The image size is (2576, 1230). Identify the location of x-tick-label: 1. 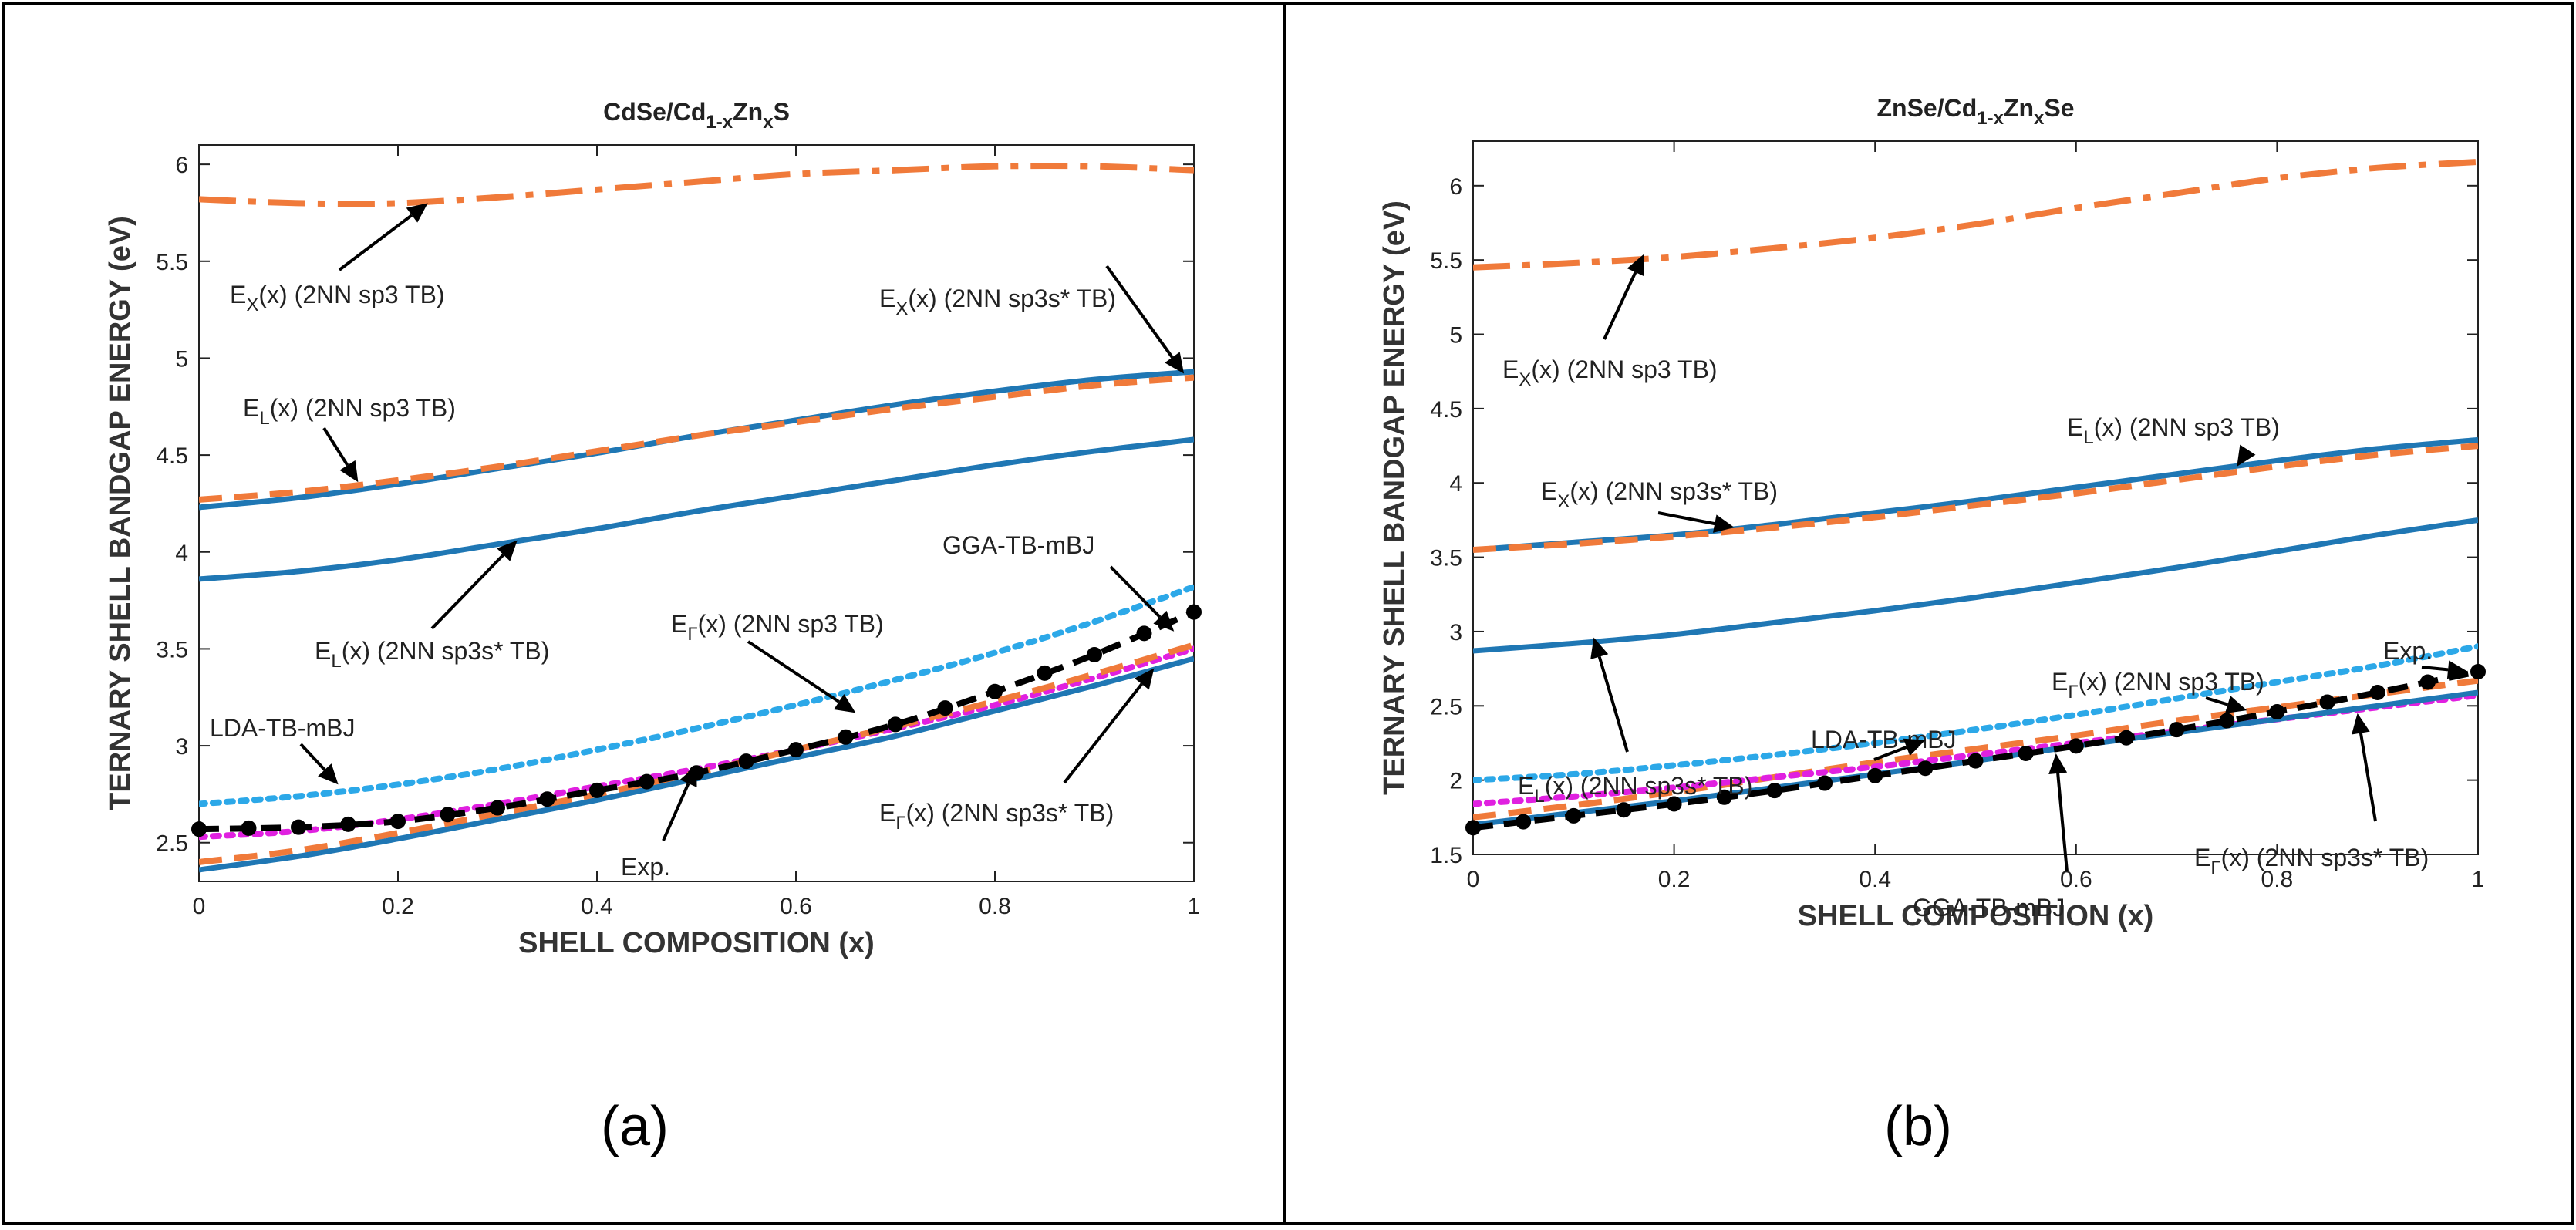
(2478, 879).